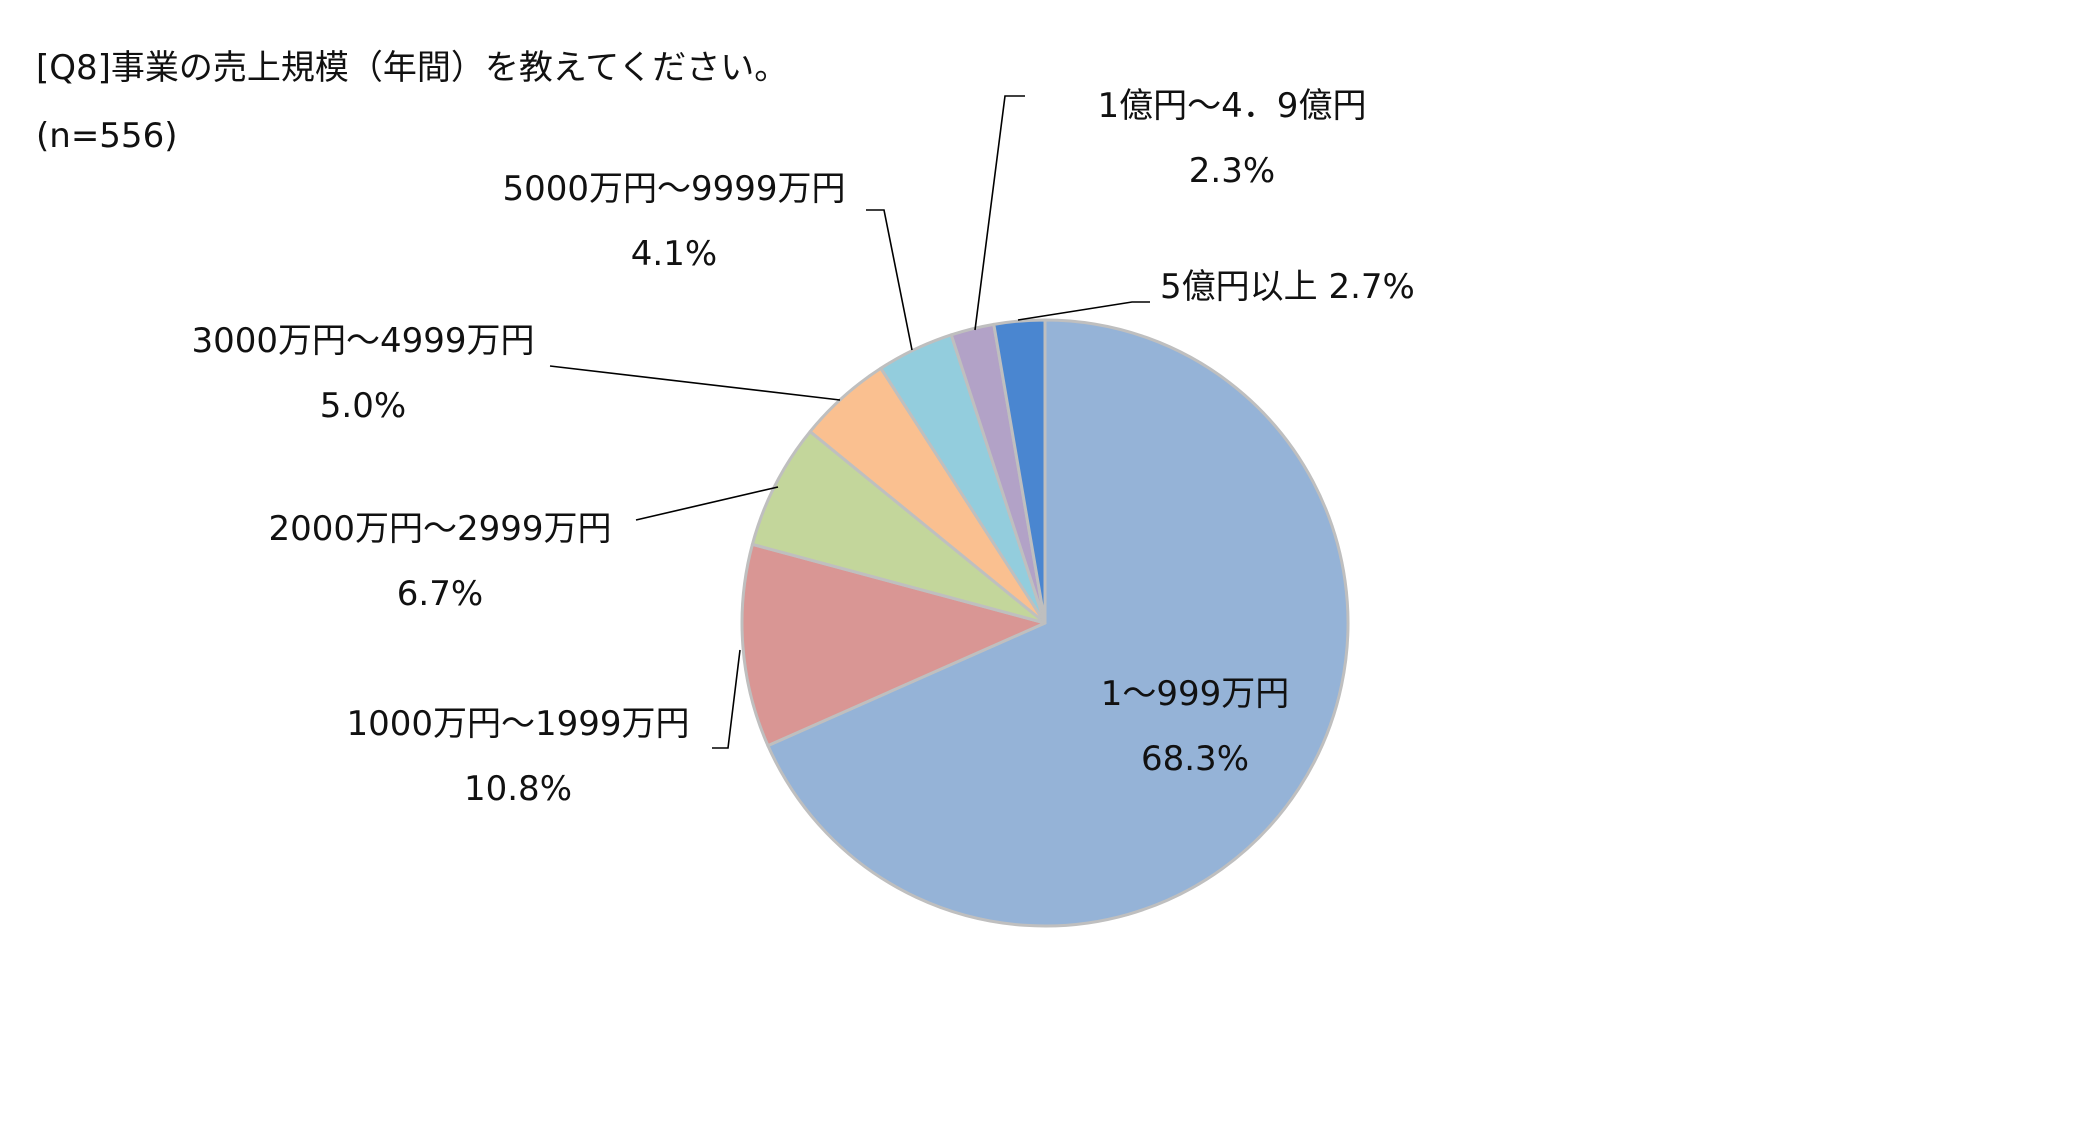 The height and width of the screenshot is (1122, 2079). What do you see at coordinates (1371, 287) in the screenshot?
I see `slice-value-7: 2.7%` at bounding box center [1371, 287].